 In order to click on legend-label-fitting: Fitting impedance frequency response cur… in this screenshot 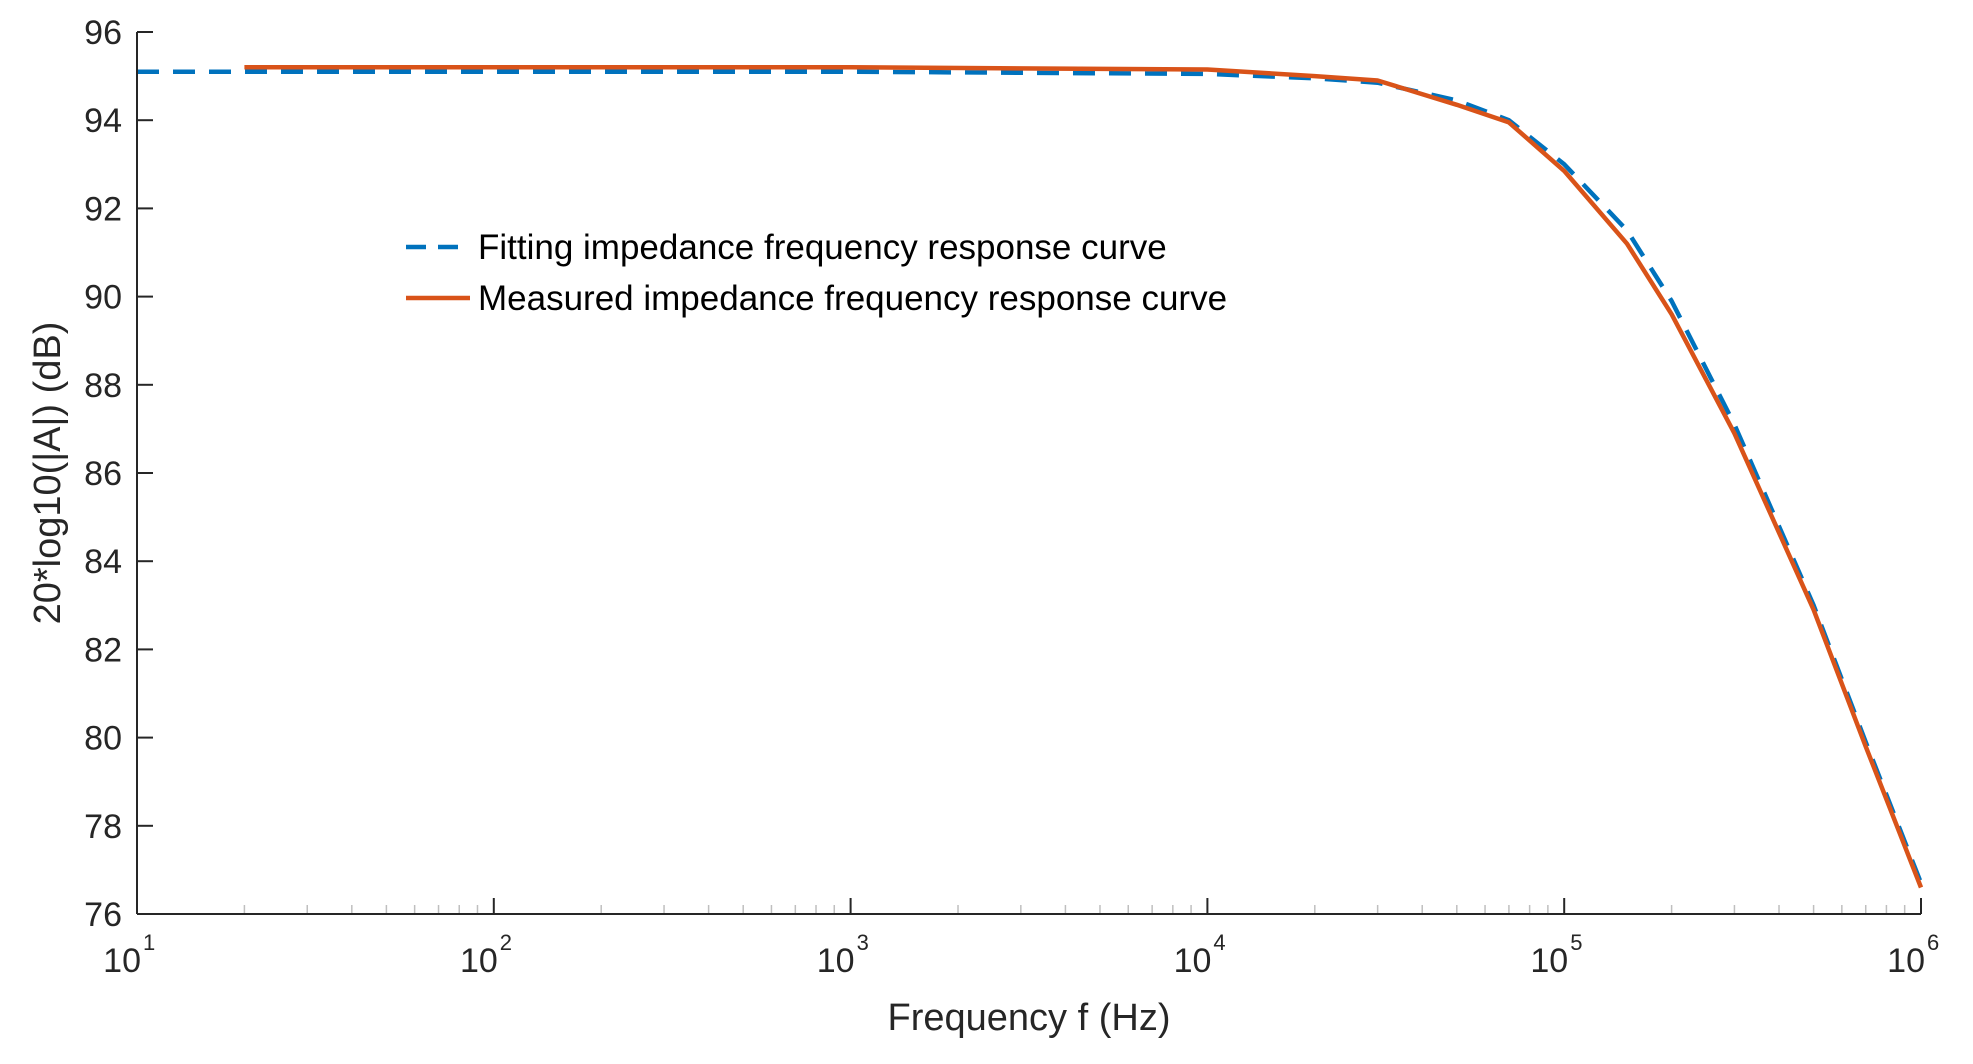, I will do `click(822, 247)`.